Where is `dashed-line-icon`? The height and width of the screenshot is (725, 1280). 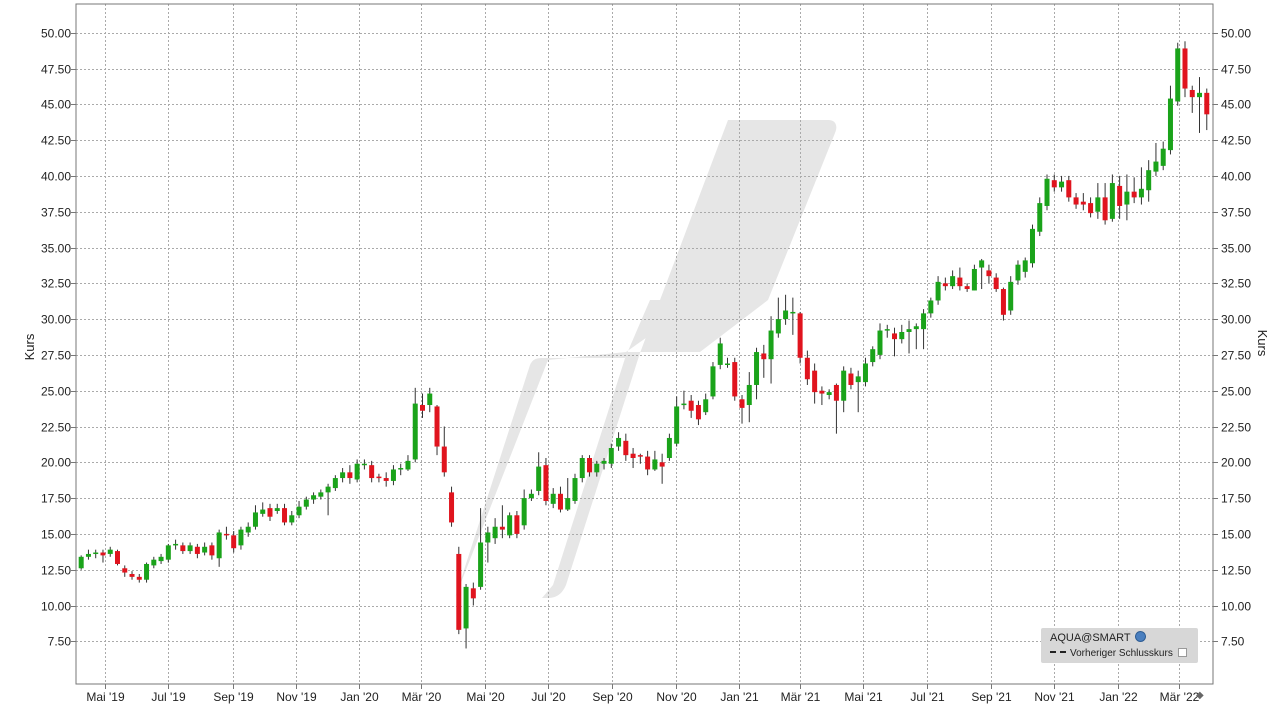 dashed-line-icon is located at coordinates (1058, 652).